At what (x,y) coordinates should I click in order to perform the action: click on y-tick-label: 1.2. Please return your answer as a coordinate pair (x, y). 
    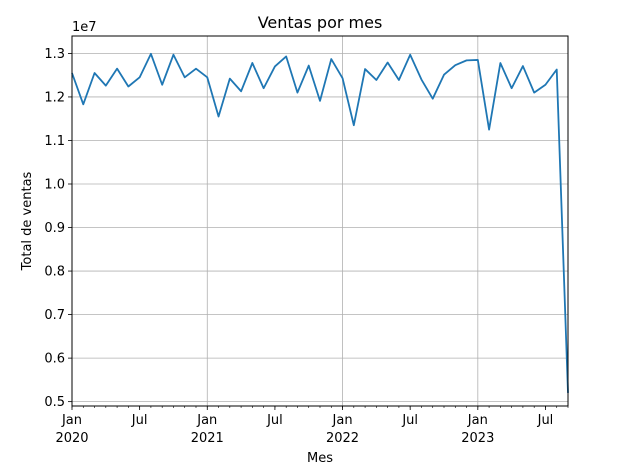
    Looking at the image, I should click on (54, 97).